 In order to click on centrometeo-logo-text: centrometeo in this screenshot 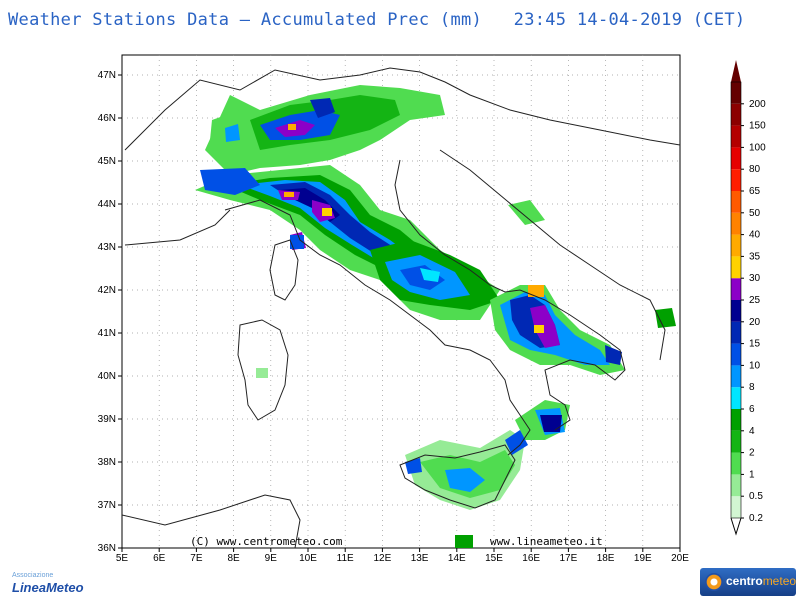, I will do `click(761, 581)`.